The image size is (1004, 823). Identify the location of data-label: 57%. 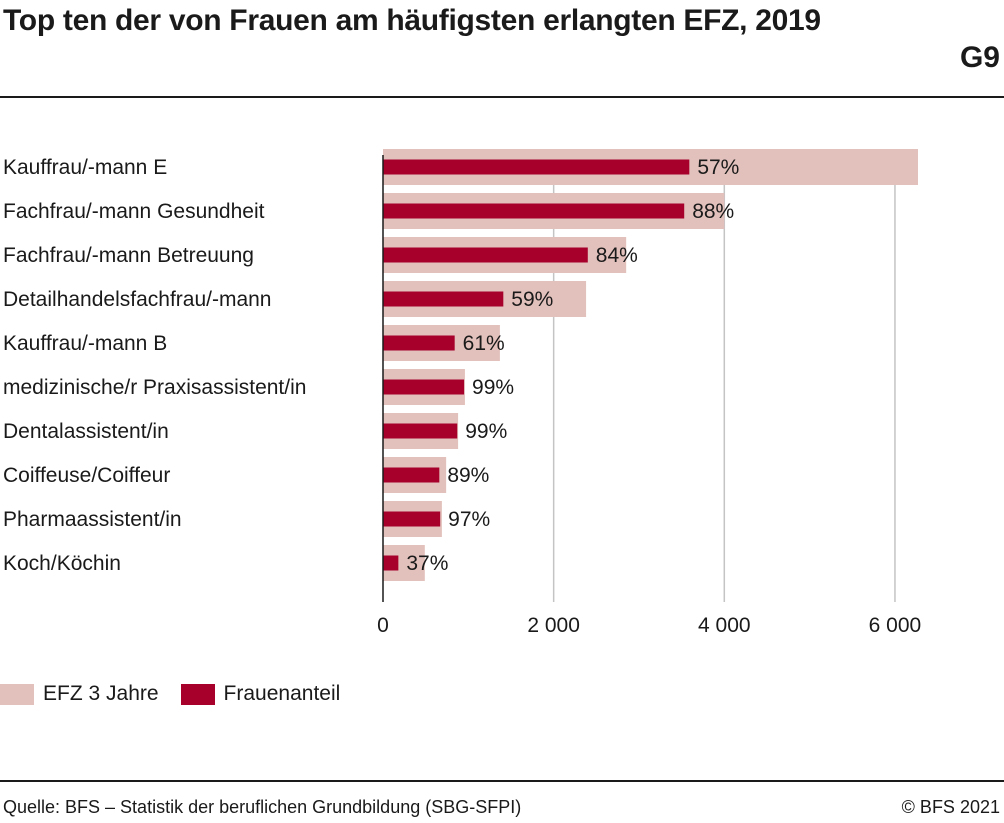
(718, 167).